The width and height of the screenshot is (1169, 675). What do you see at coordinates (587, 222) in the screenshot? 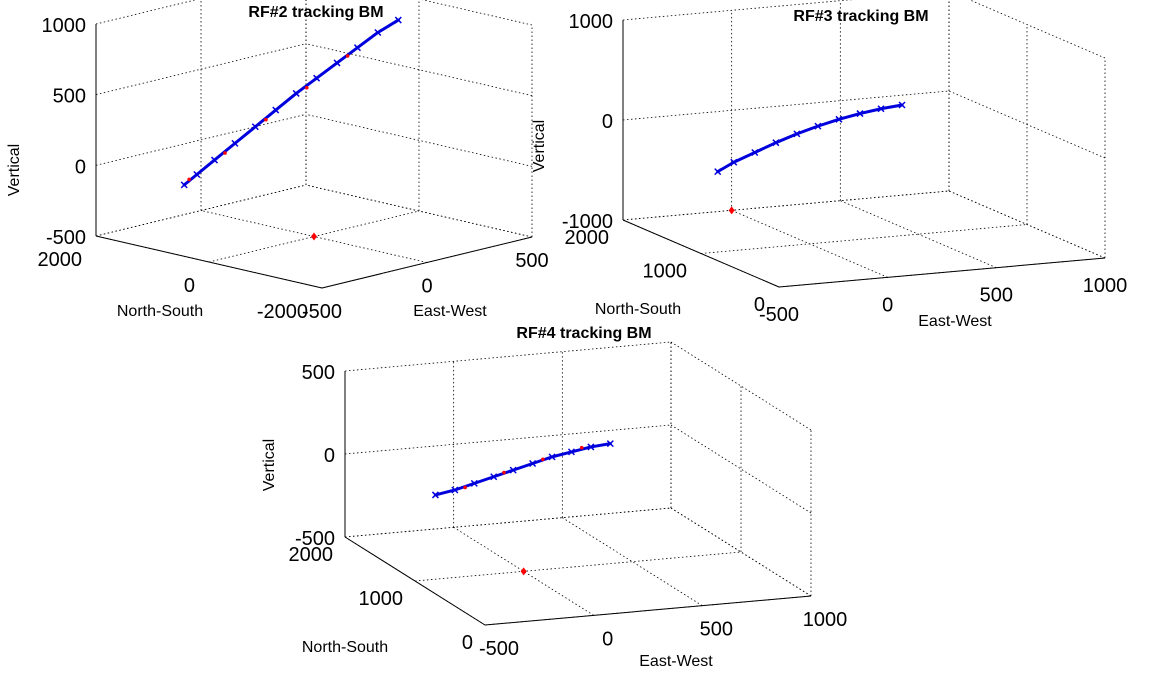
I see `z-tick-label: -1000` at bounding box center [587, 222].